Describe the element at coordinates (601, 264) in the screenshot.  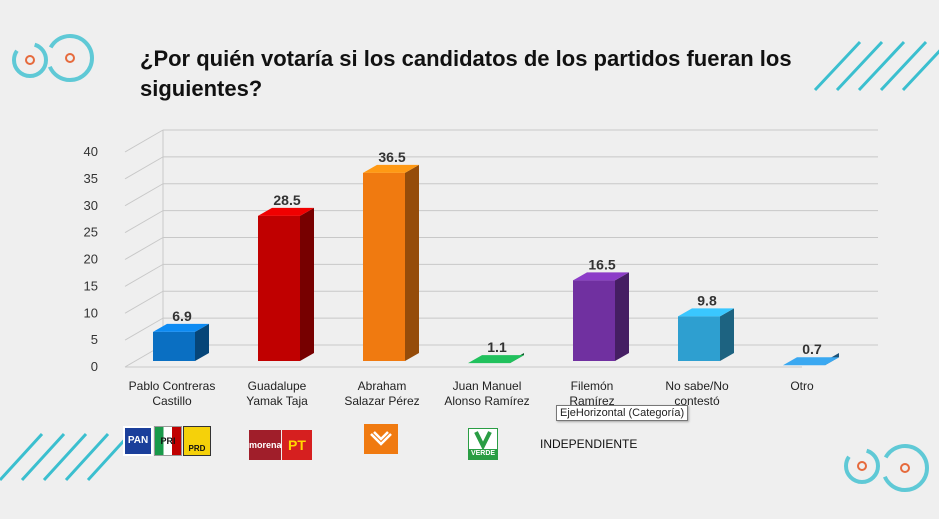
I see `data-label: 16.5` at that location.